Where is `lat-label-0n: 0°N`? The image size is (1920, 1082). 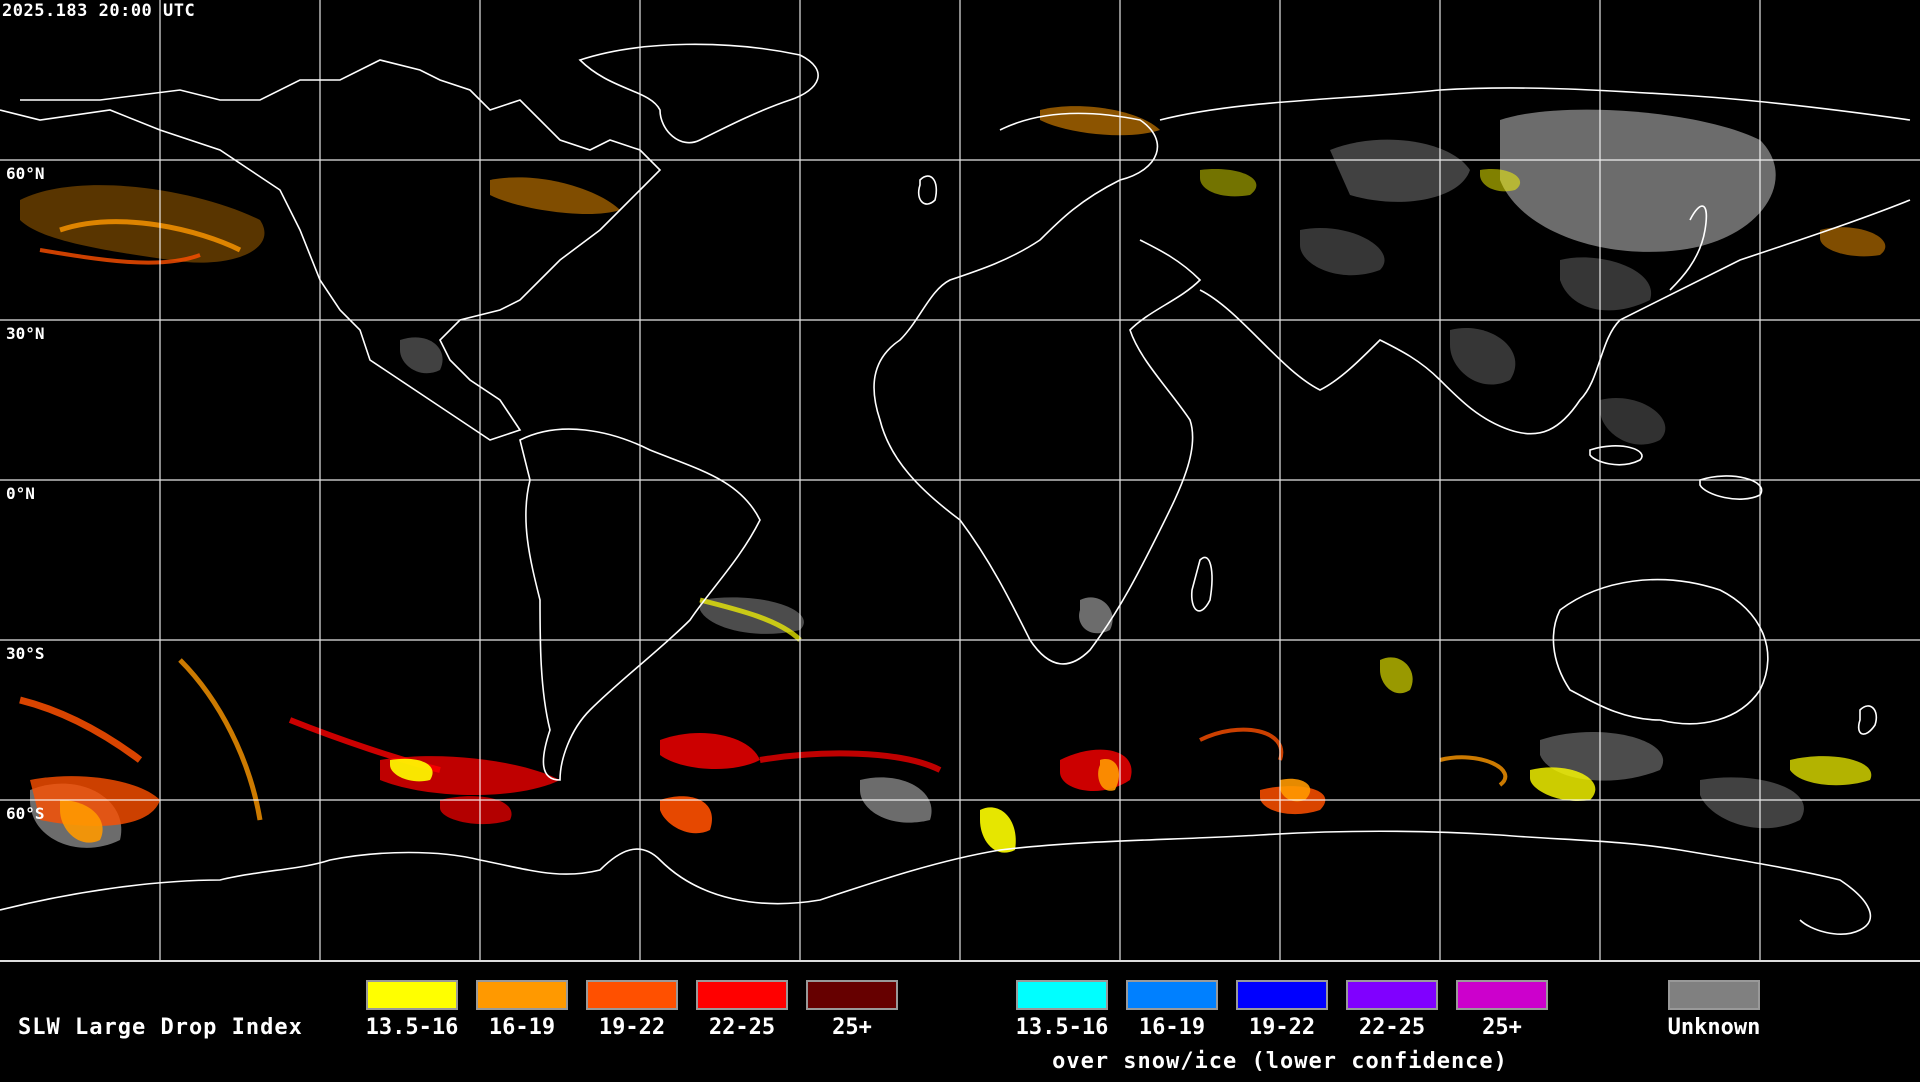
lat-label-0n: 0°N is located at coordinates (20, 493).